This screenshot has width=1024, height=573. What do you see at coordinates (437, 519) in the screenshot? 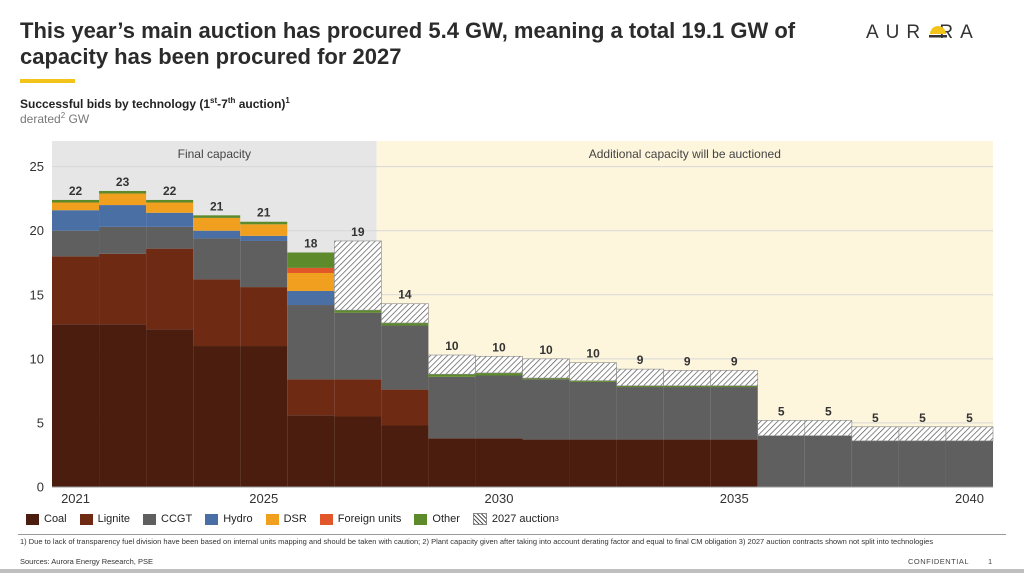
I see `legend-item-other: Other` at bounding box center [437, 519].